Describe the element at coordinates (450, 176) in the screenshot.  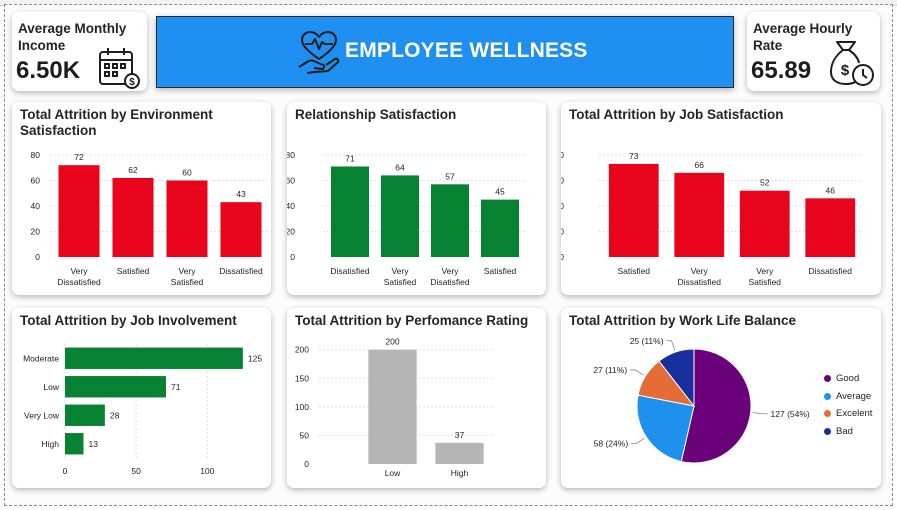
I see `data-label: 57` at that location.